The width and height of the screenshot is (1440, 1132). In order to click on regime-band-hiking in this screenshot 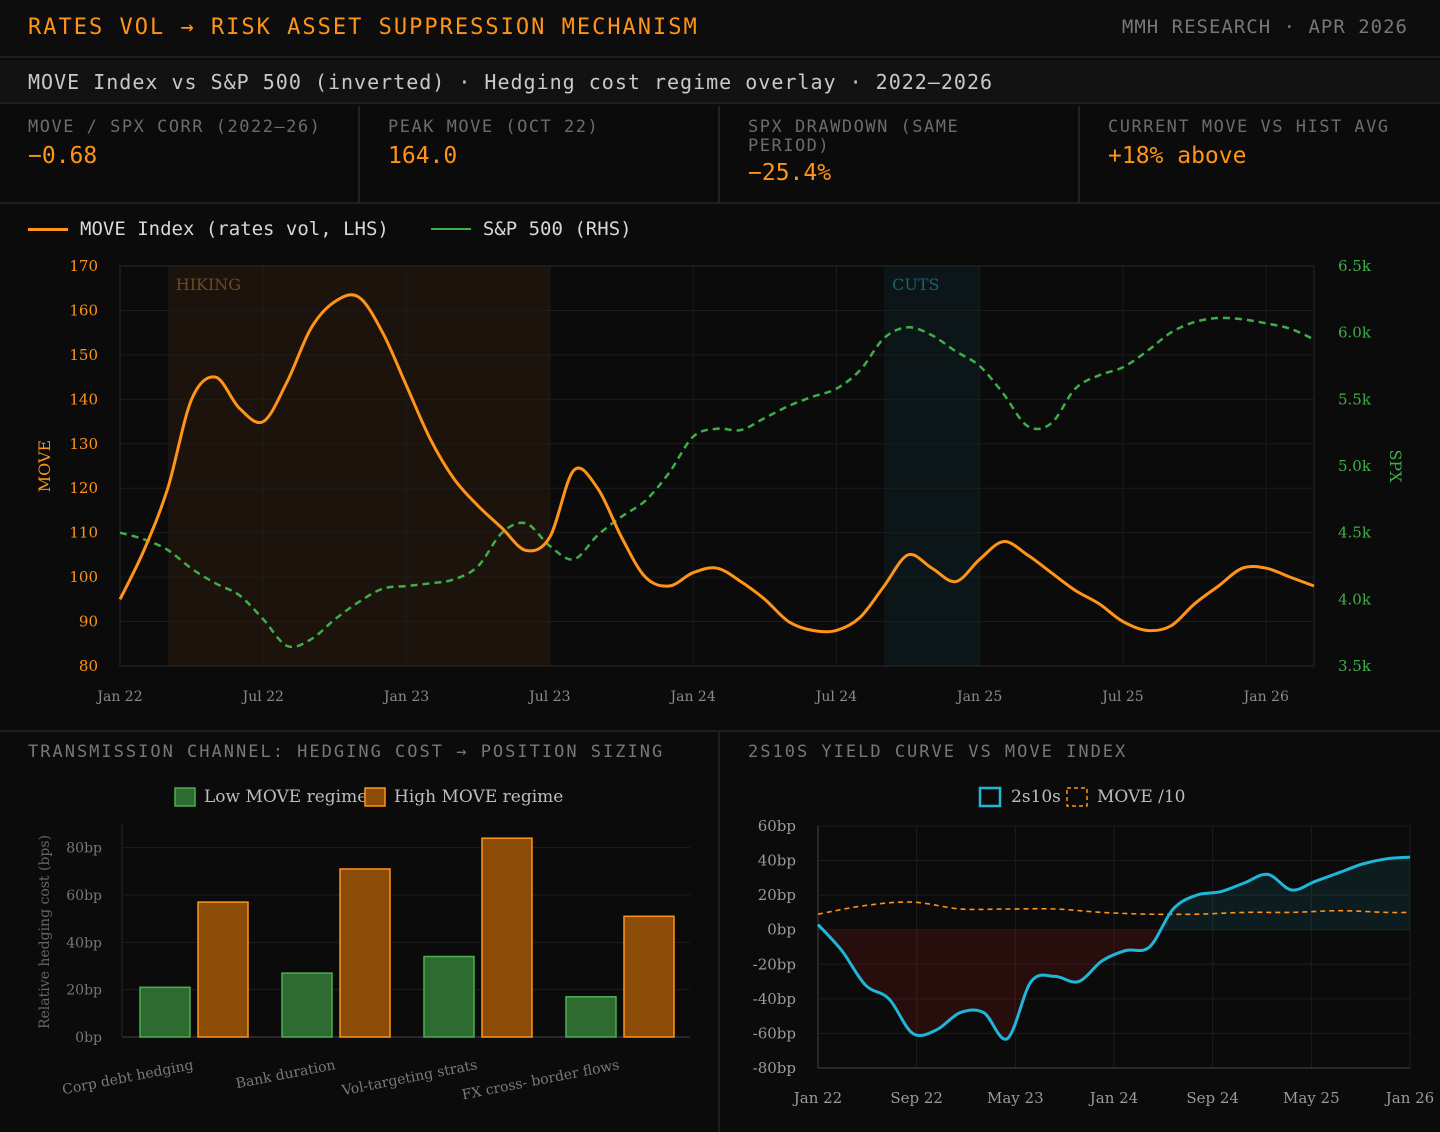, I will do `click(358, 466)`.